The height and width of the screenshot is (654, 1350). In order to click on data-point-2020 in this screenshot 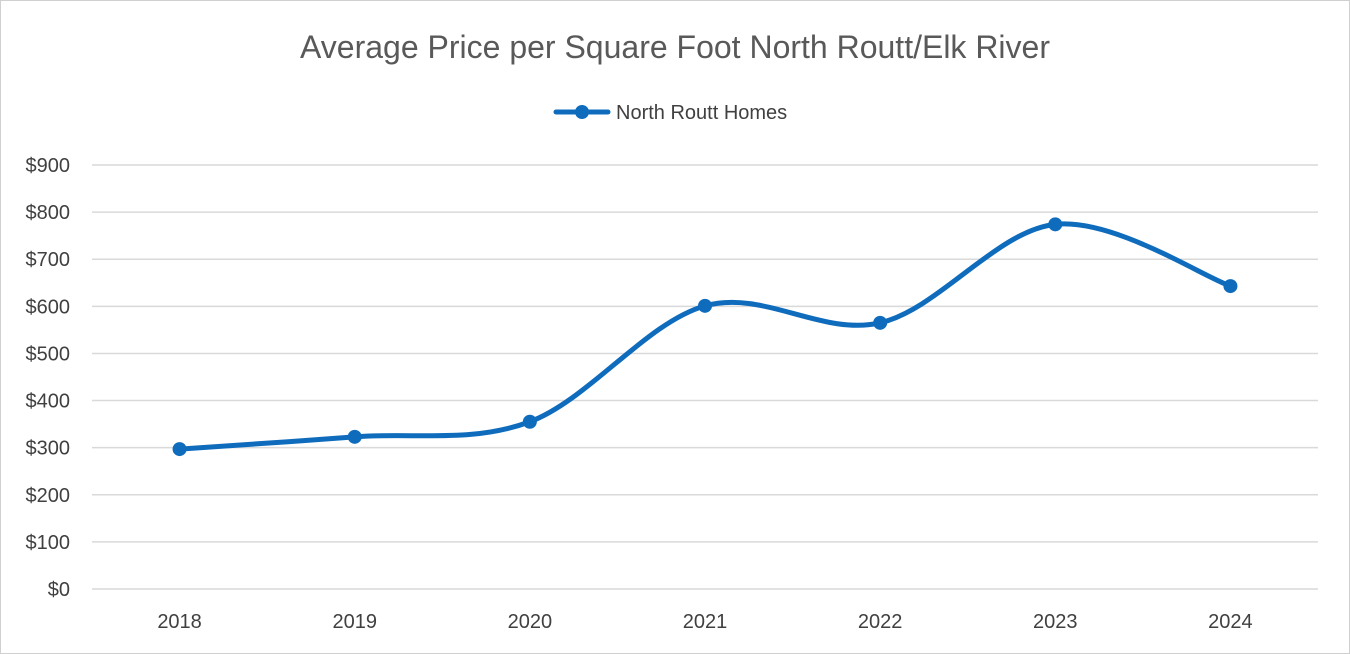, I will do `click(529, 421)`.